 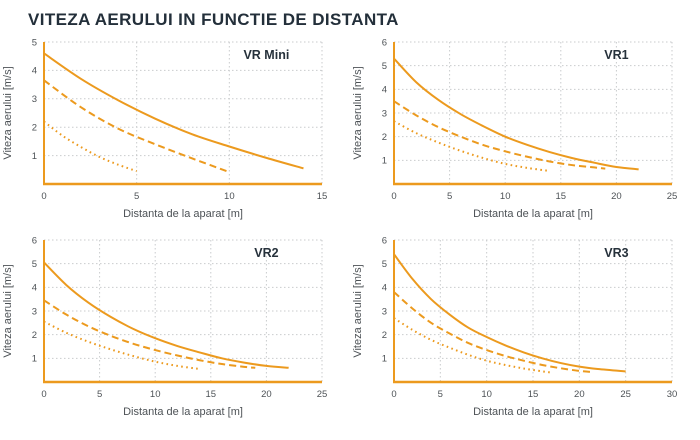 What do you see at coordinates (213, 19) in the screenshot?
I see `page-title: VITEZA AERULUI IN FUNCTIE DE DISTANTA` at bounding box center [213, 19].